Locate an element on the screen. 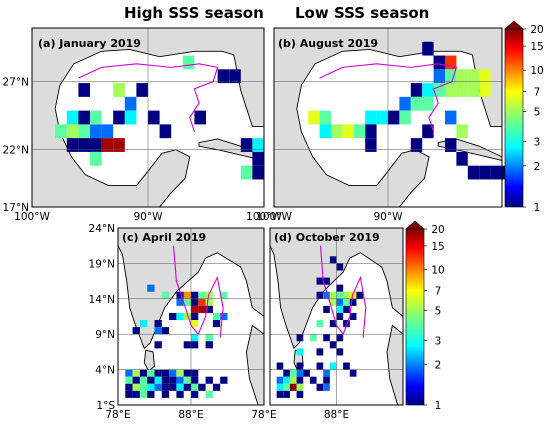  y-tick-label: 27°N is located at coordinates (16, 83).